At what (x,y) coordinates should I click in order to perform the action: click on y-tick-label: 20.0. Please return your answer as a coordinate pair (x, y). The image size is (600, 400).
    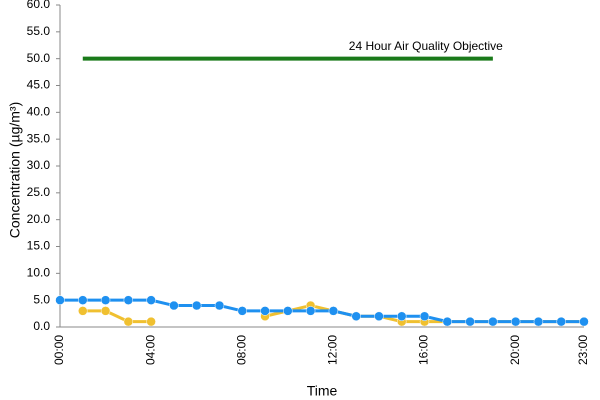
    Looking at the image, I should click on (39, 219).